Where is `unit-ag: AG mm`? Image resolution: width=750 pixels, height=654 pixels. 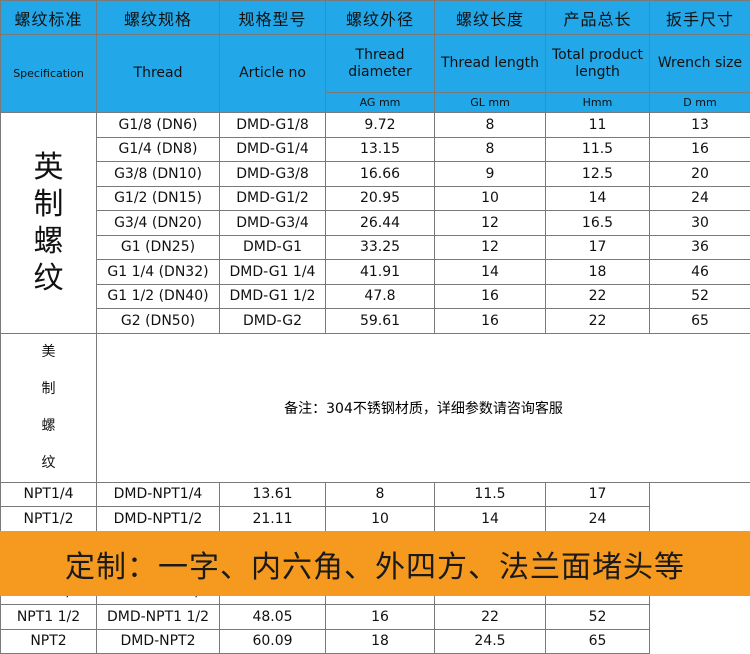 unit-ag: AG mm is located at coordinates (380, 103).